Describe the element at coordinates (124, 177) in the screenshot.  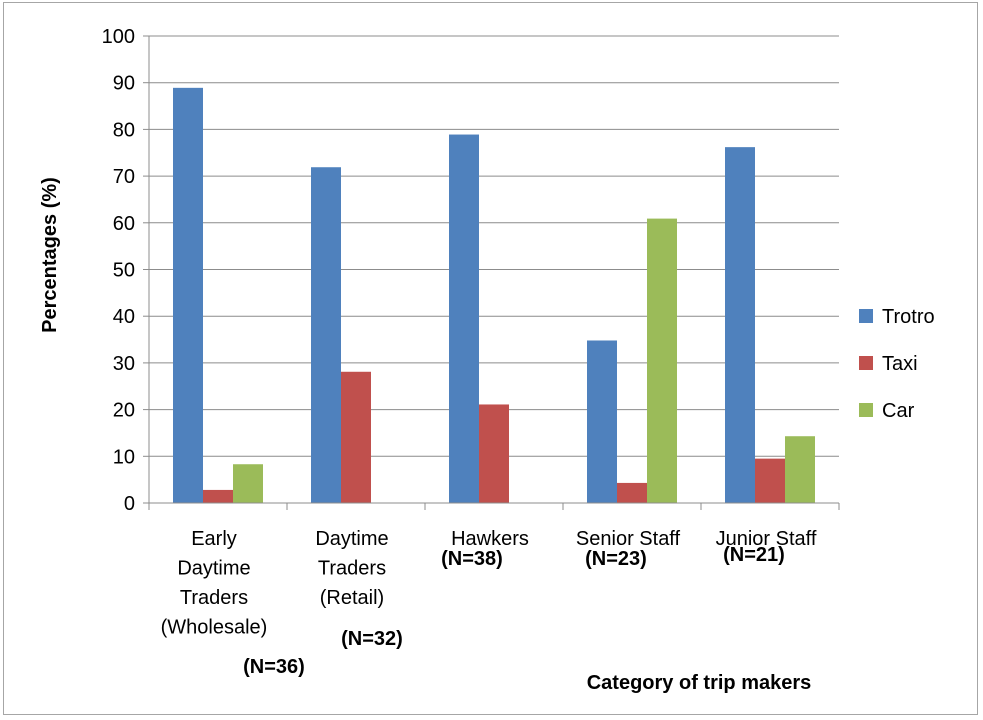
I see `y-tick-label: 70` at that location.